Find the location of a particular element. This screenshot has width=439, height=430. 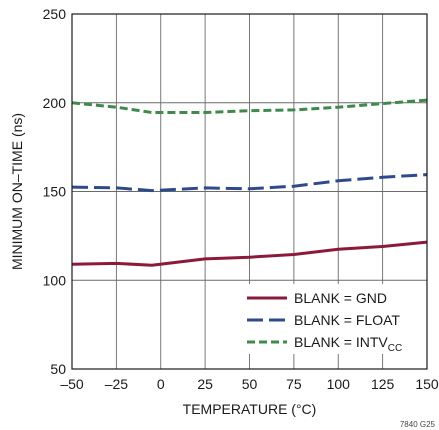

x-tick-label: 0 is located at coordinates (161, 384).